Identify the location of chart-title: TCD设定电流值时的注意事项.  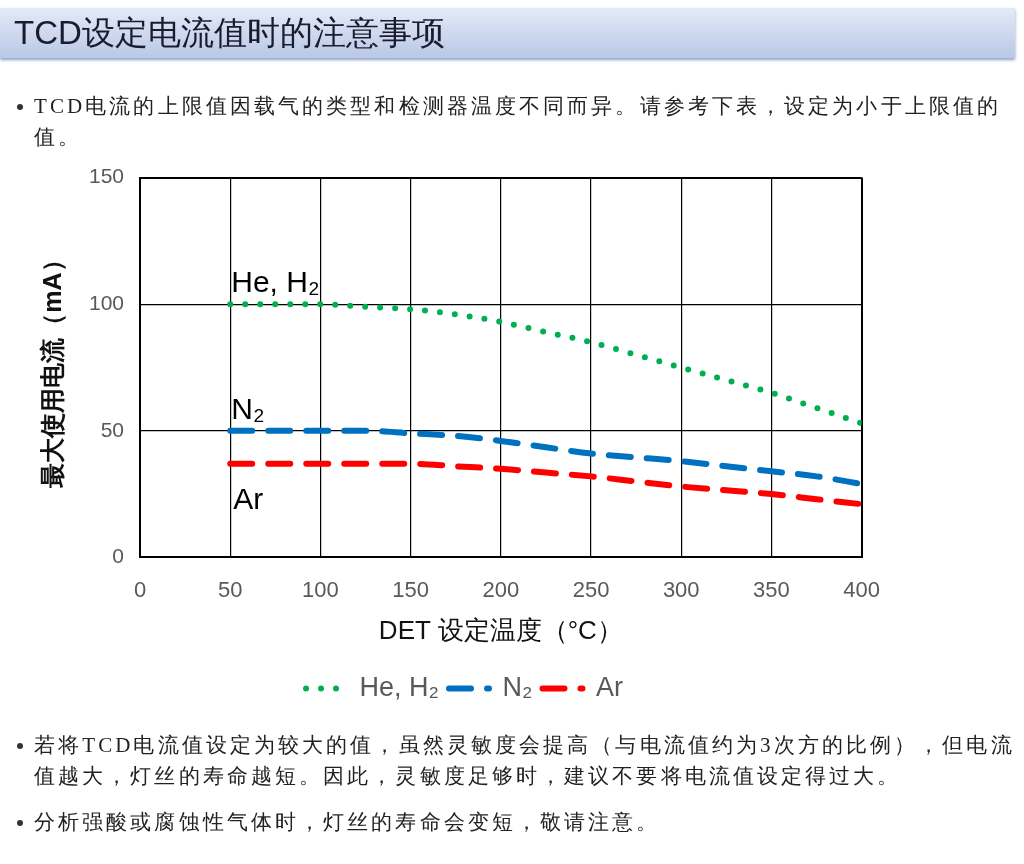
(507, 33).